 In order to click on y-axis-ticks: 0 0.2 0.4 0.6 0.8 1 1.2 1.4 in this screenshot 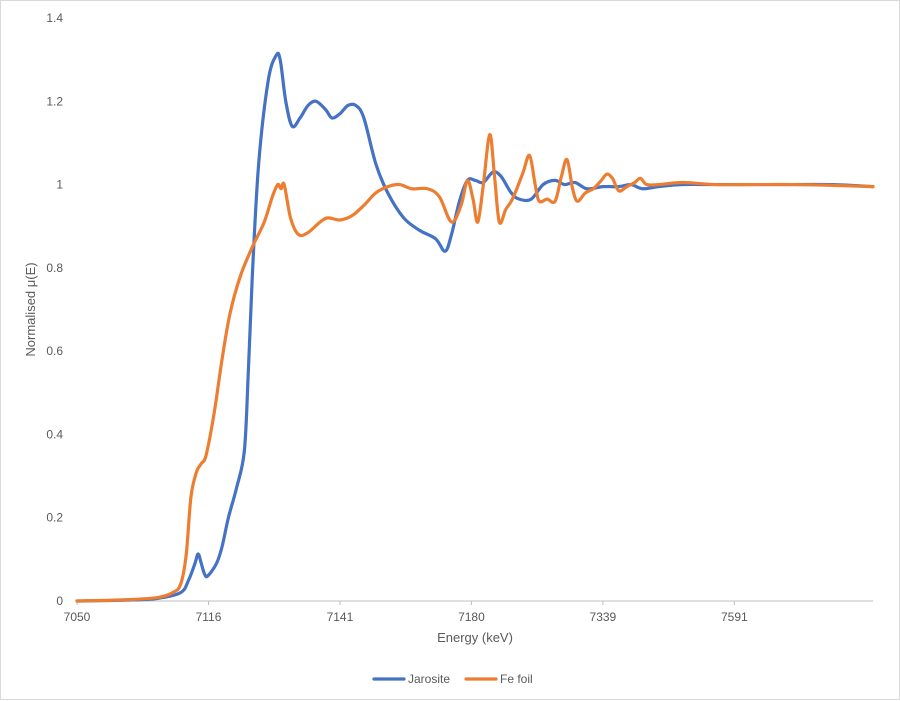, I will do `click(54, 309)`.